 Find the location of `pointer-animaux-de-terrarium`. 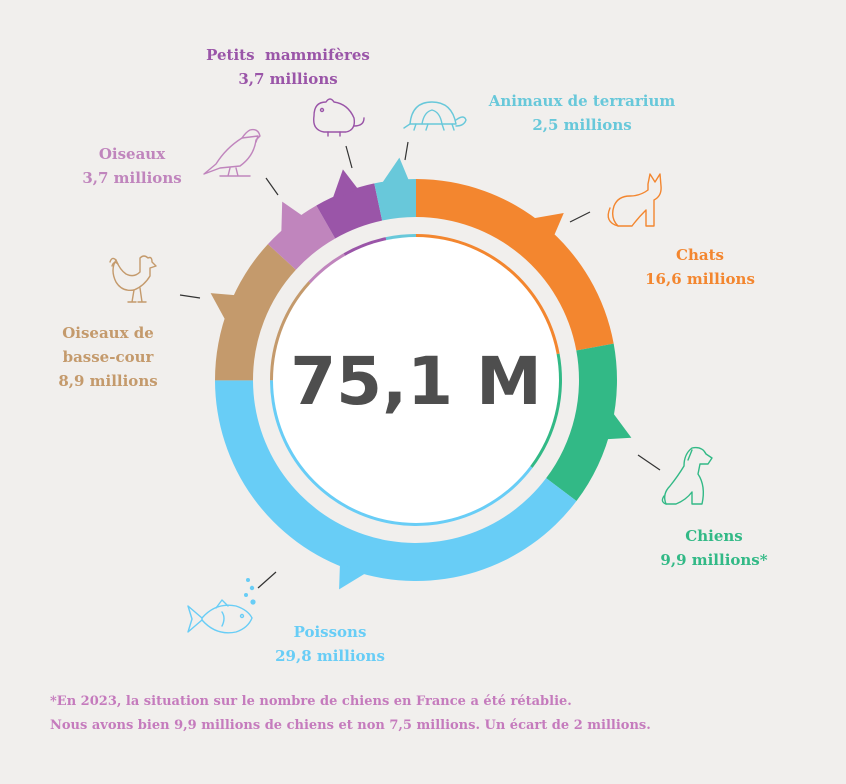

pointer-animaux-de-terrarium is located at coordinates (395, 171).